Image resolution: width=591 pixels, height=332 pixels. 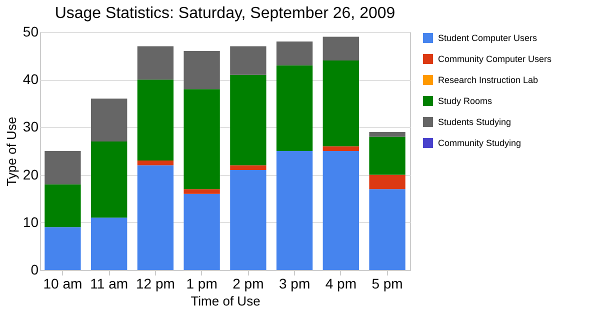 I want to click on legend-label: Study Rooms, so click(x=465, y=101).